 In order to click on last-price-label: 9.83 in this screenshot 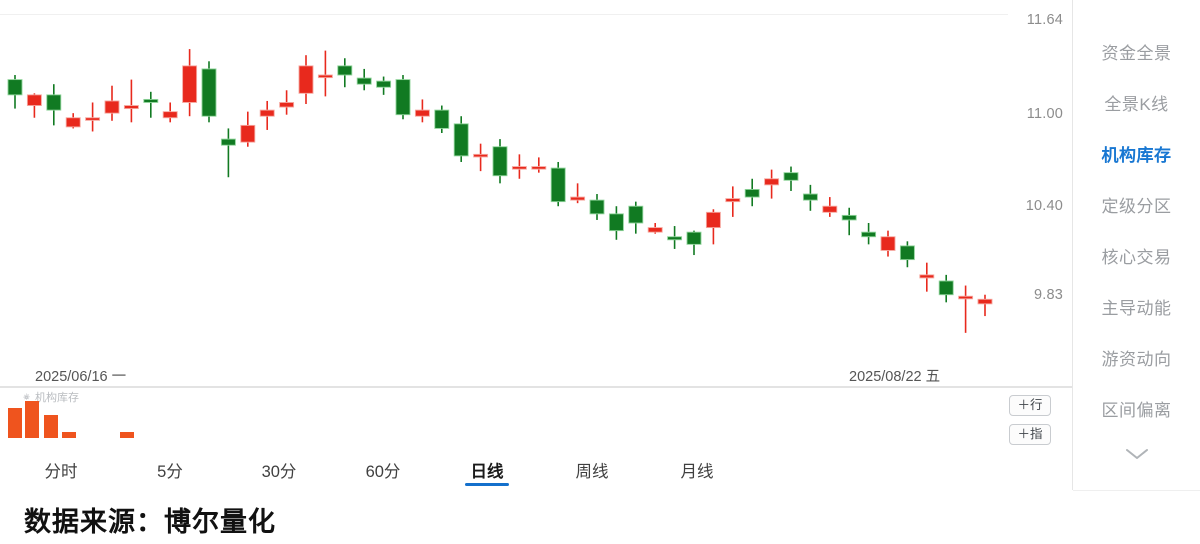, I will do `click(1048, 295)`.